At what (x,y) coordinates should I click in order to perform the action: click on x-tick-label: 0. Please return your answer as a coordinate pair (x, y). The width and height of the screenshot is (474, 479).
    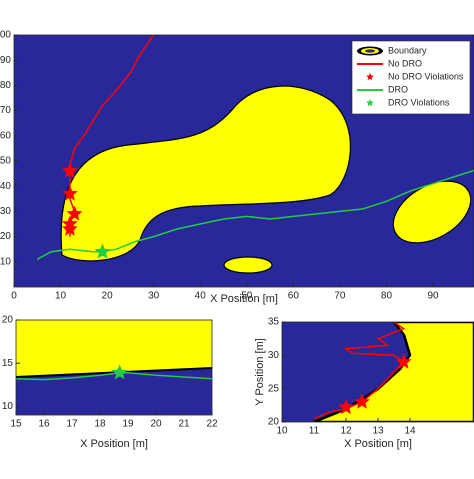
    Looking at the image, I should click on (14, 296).